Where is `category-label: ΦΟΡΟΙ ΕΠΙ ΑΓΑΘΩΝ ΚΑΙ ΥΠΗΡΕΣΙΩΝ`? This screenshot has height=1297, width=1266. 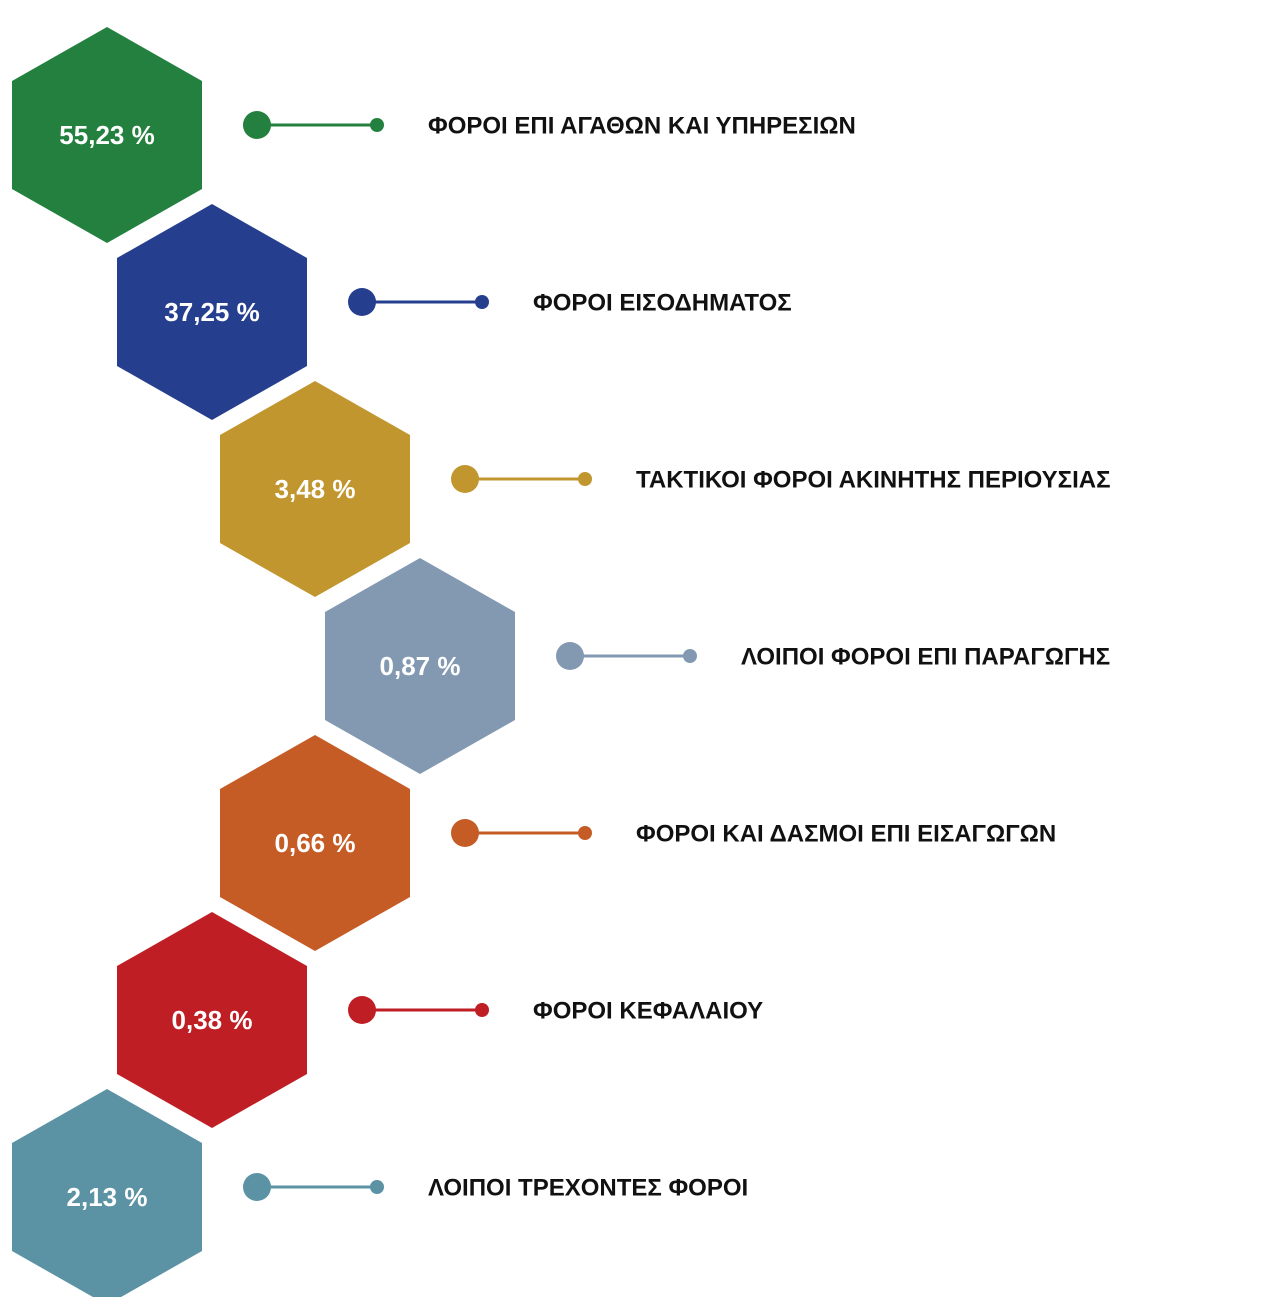 category-label: ΦΟΡΟΙ ΕΠΙ ΑΓΑΘΩΝ ΚΑΙ ΥΠΗΡΕΣΙΩΝ is located at coordinates (642, 125).